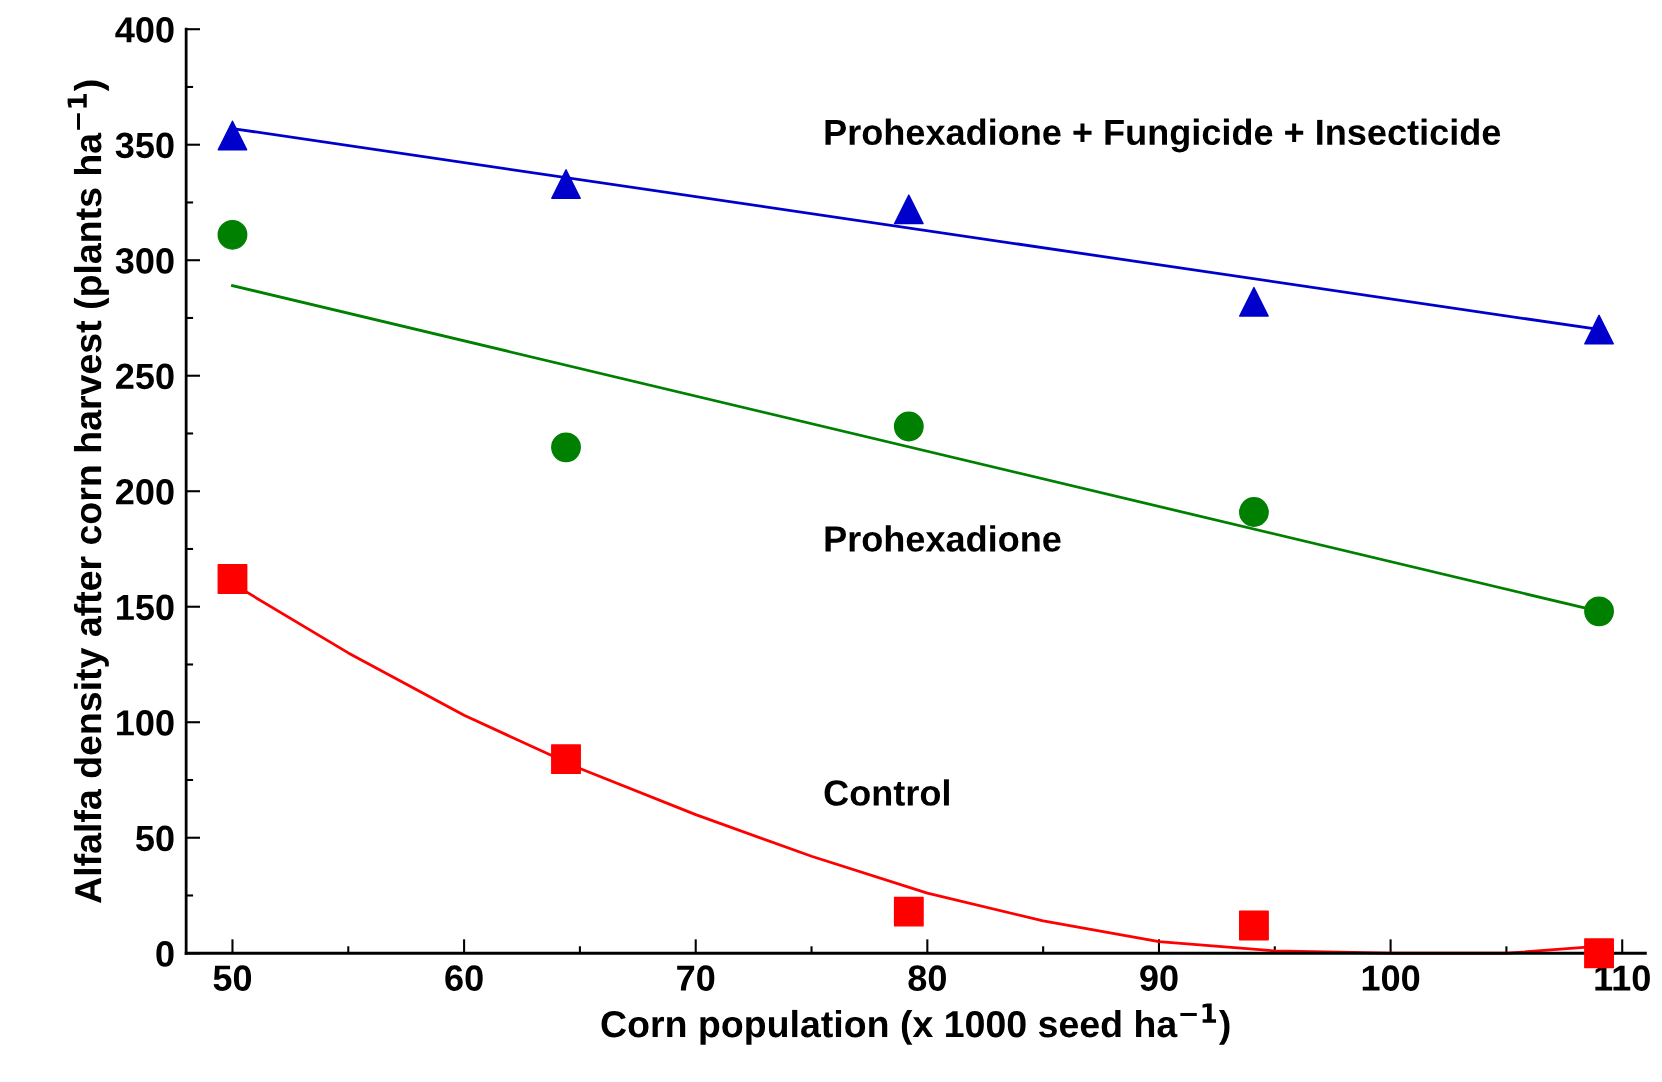  I want to click on annotation: Control, so click(886, 792).